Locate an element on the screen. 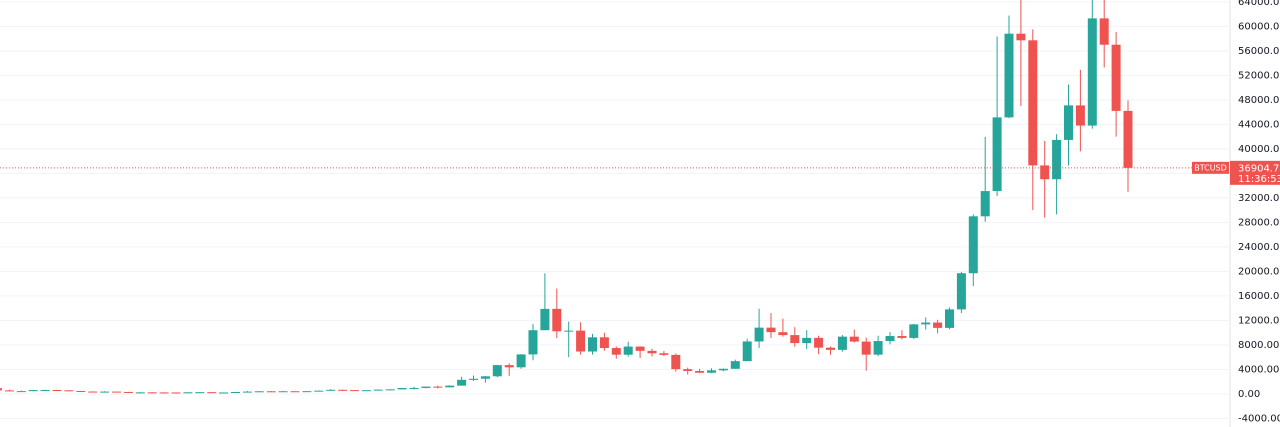 The image size is (1280, 427). y-tick-label: 48000.00 is located at coordinates (1259, 100).